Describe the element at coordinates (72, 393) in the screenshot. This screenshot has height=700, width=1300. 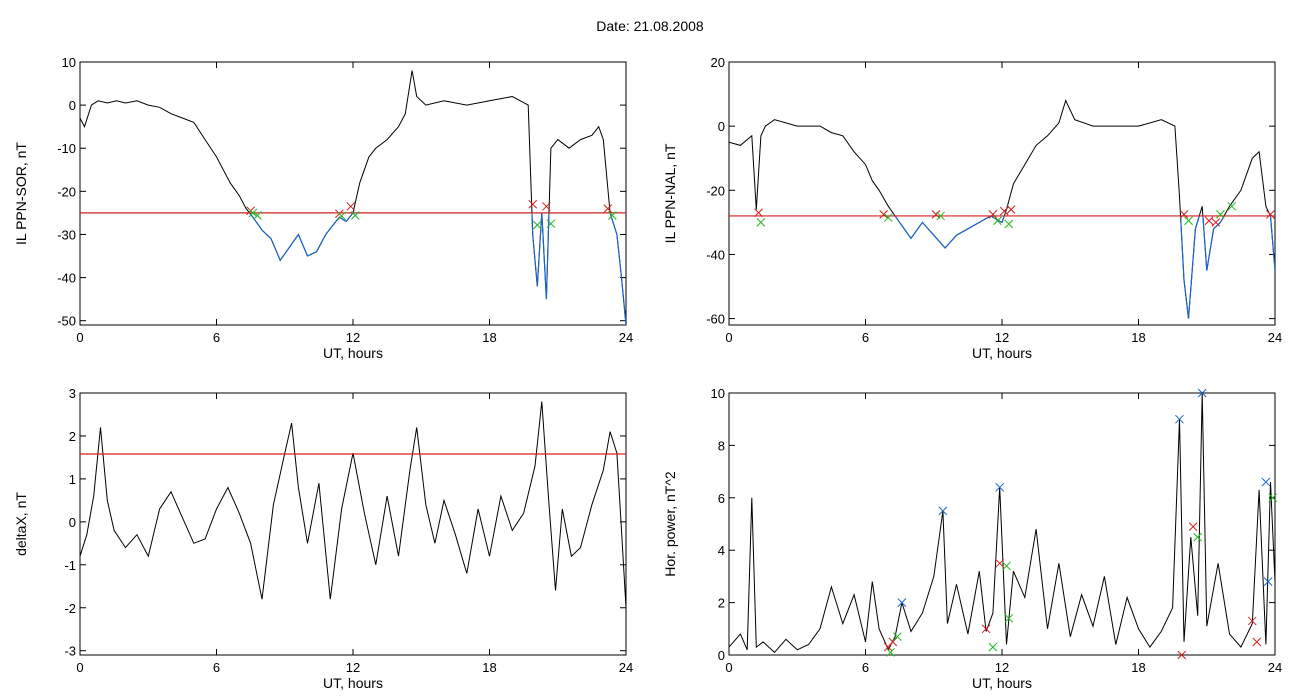
I see `y-tick-label: 3` at that location.